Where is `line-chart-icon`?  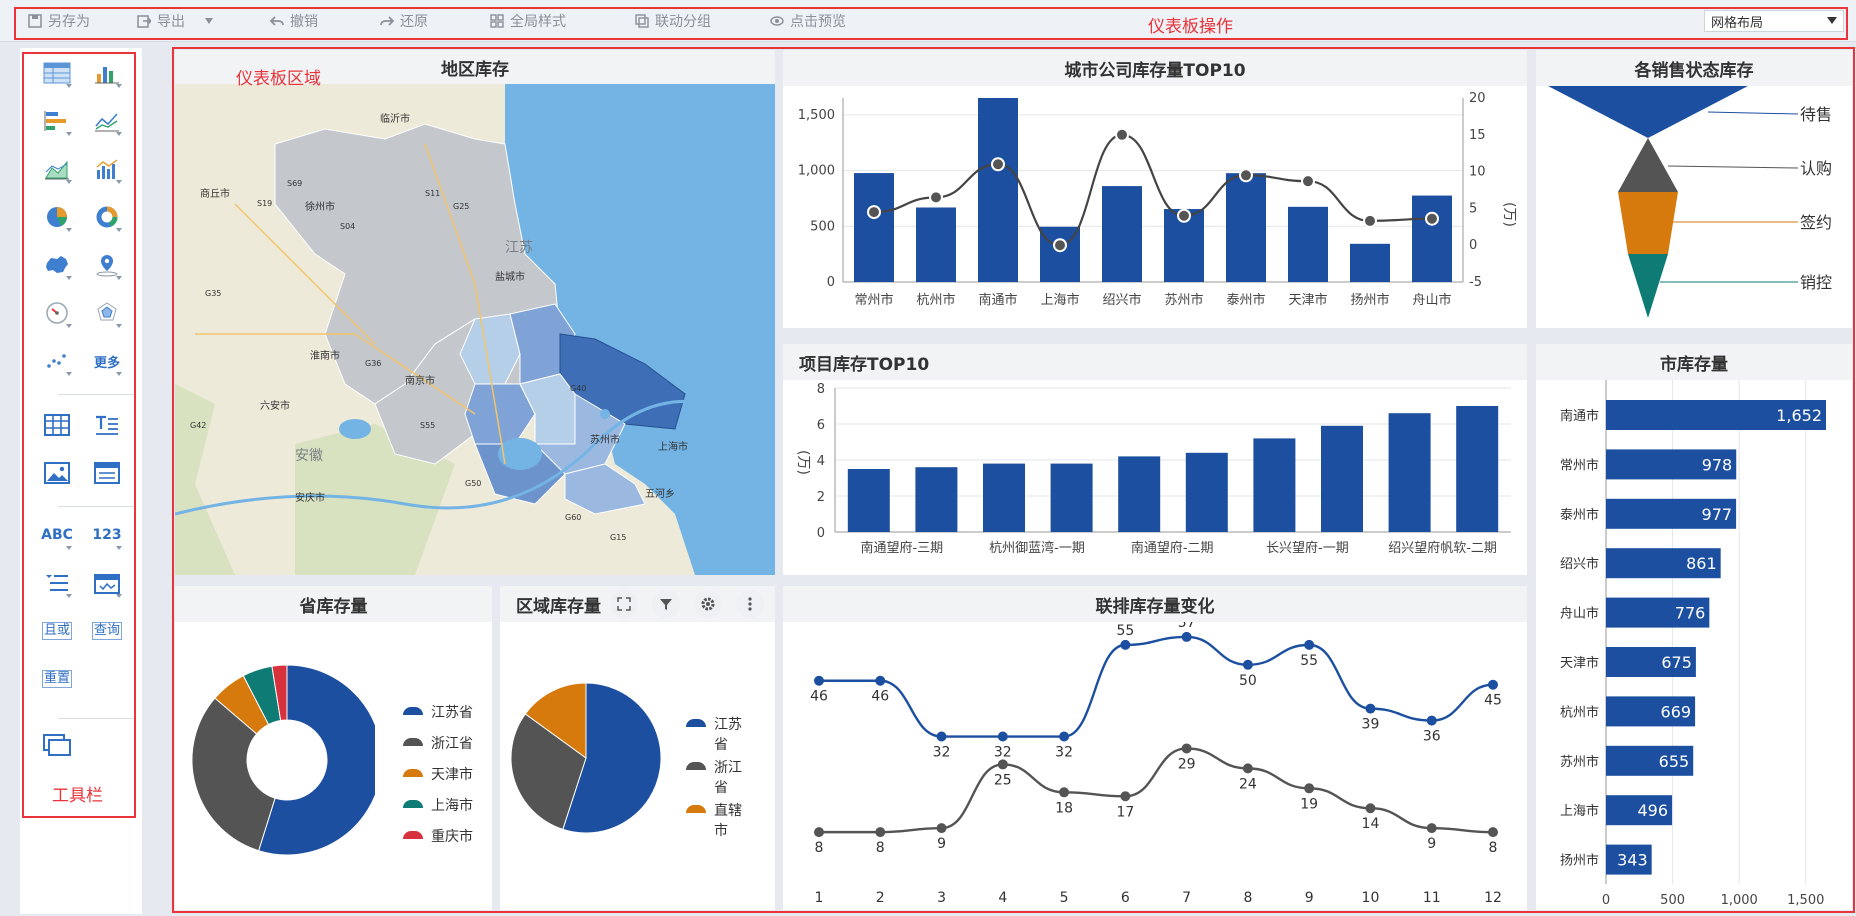 line-chart-icon is located at coordinates (107, 122).